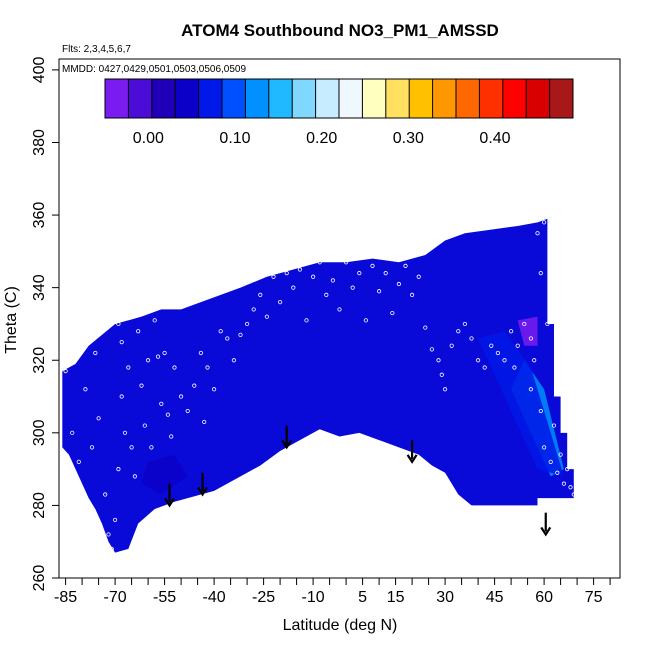  Describe the element at coordinates (11, 320) in the screenshot. I see `y-axis-label: Theta (C)` at that location.